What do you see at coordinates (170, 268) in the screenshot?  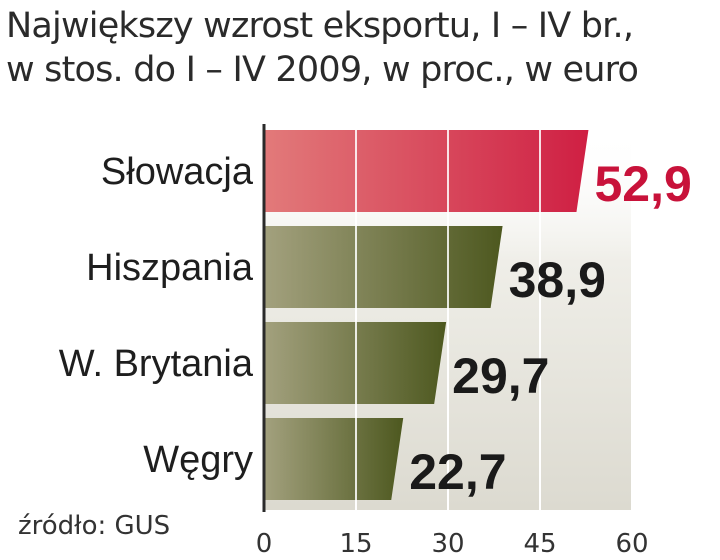 I see `category-label-1: Hiszpania` at bounding box center [170, 268].